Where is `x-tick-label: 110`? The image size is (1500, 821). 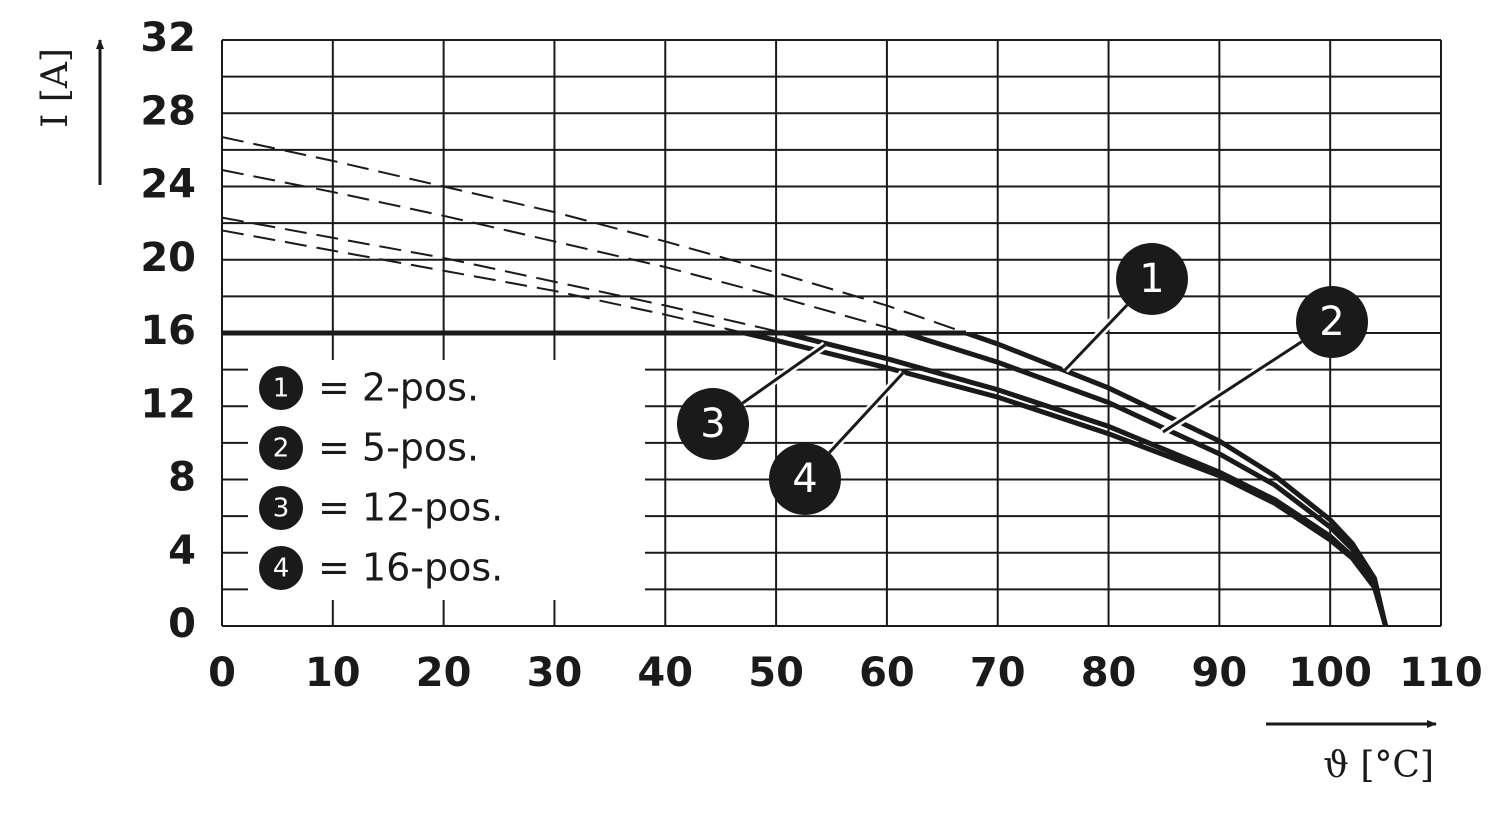
x-tick-label: 110 is located at coordinates (1441, 673).